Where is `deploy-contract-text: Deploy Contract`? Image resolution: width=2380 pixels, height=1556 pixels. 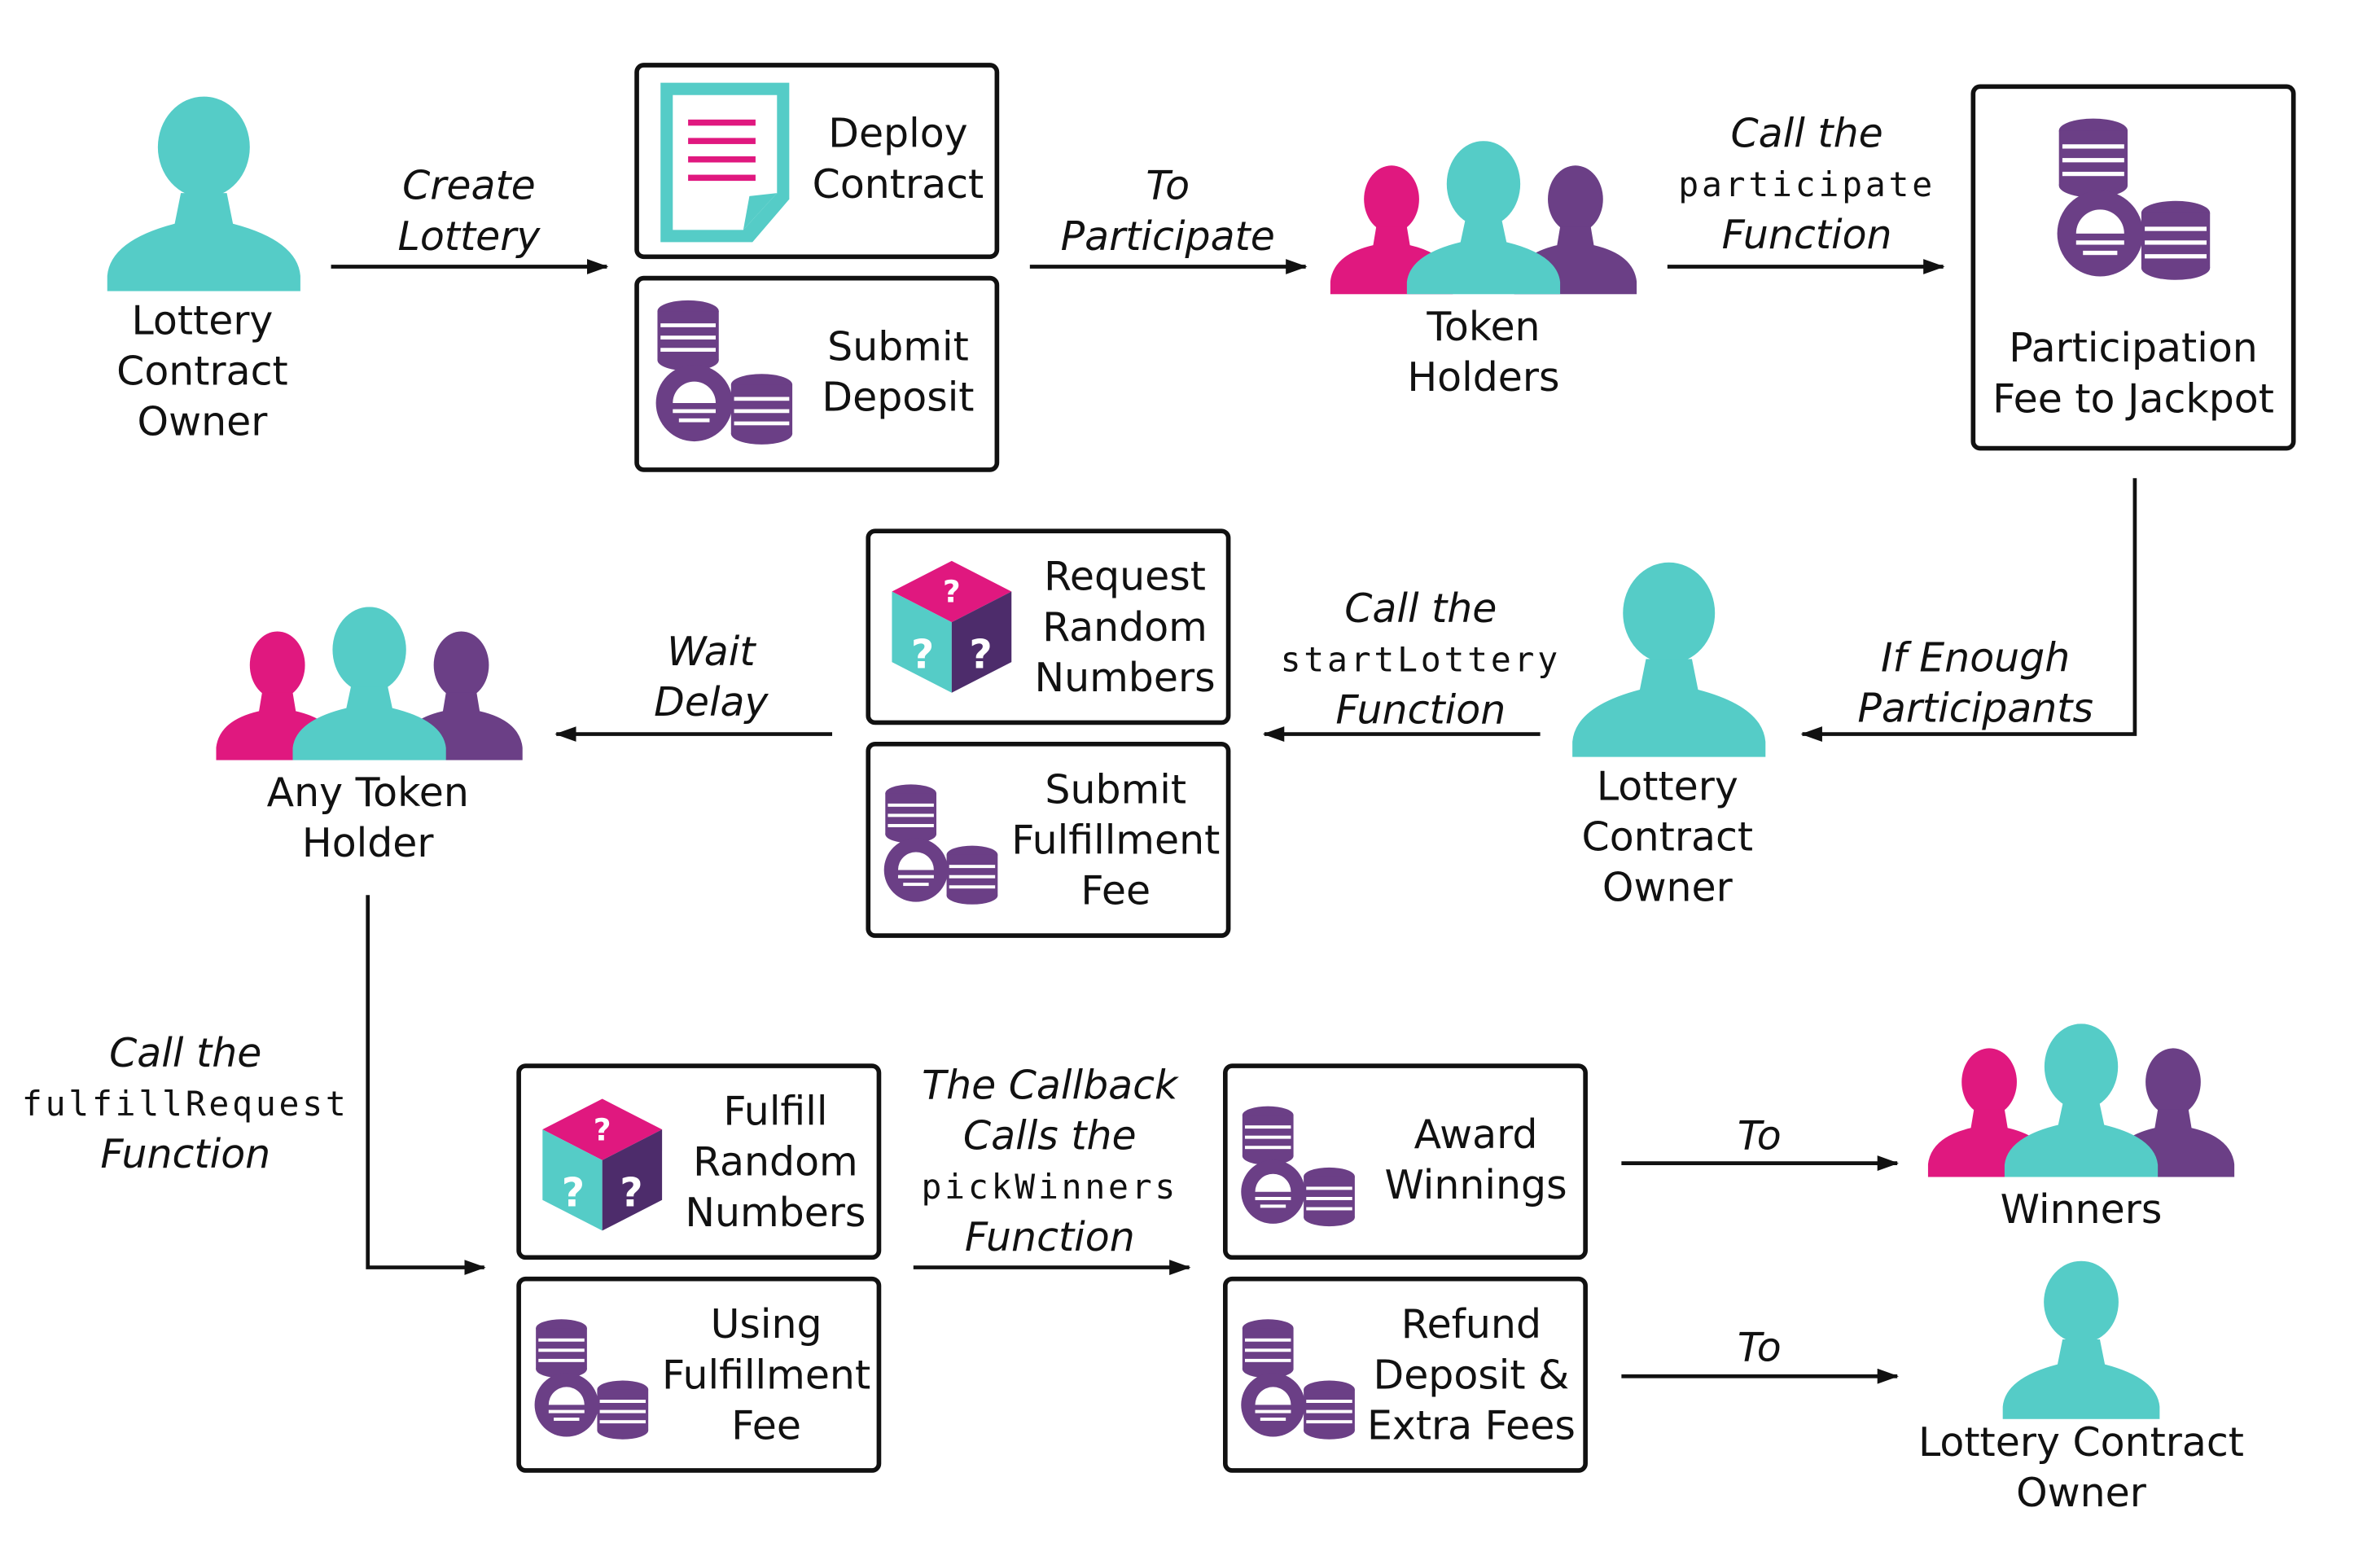 deploy-contract-text: Deploy Contract is located at coordinates (898, 160).